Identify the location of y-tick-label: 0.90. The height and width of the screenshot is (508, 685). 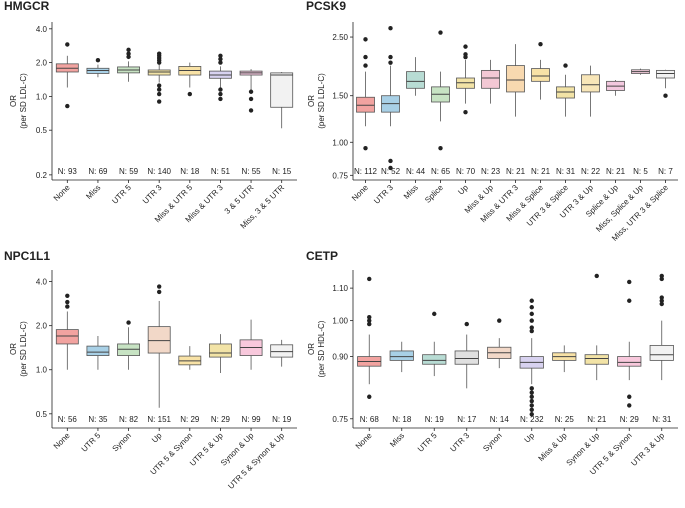
(340, 357).